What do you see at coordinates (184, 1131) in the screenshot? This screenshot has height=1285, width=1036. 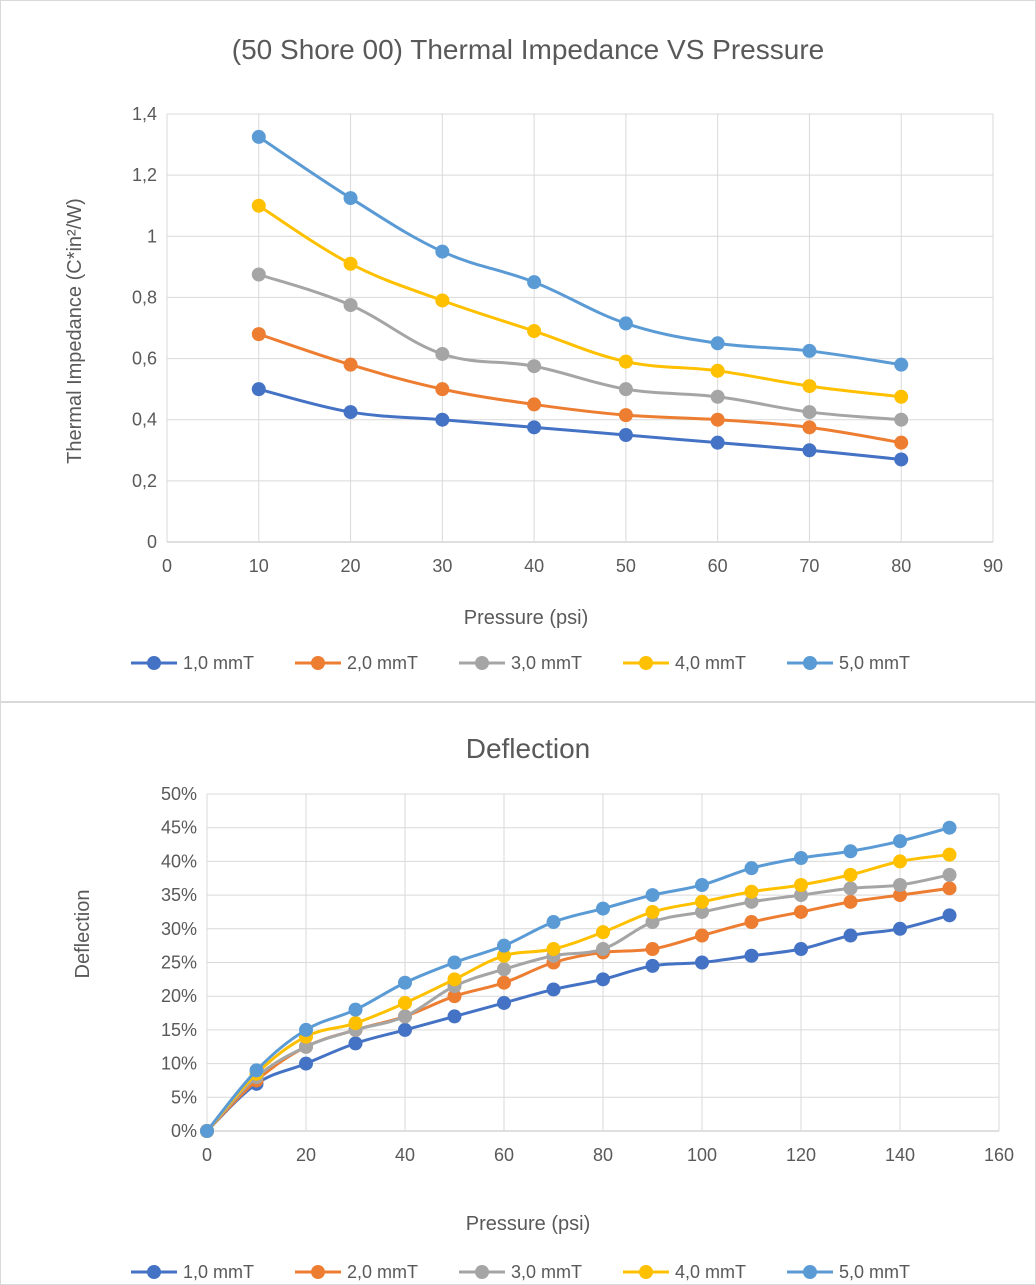 I see `y-tick-label: 0%` at bounding box center [184, 1131].